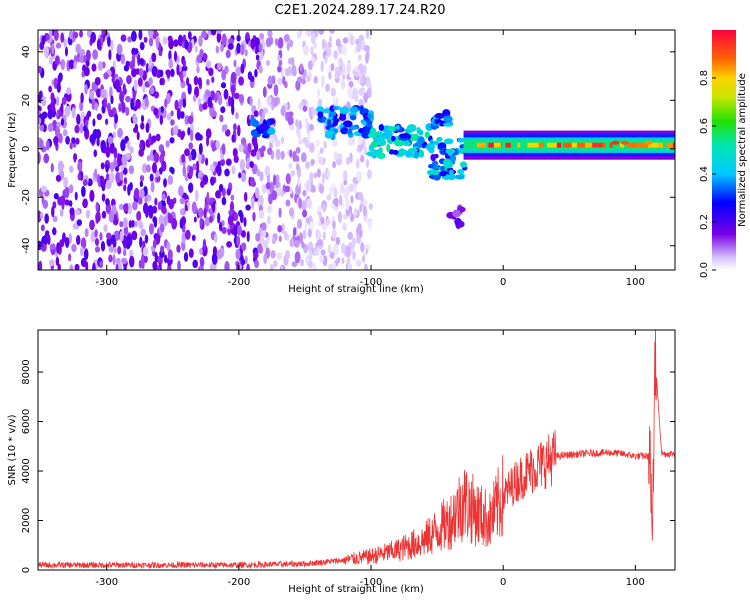 This screenshot has width=750, height=600. What do you see at coordinates (742, 150) in the screenshot?
I see `colorbar-label: Normalized spectral amplitude` at bounding box center [742, 150].